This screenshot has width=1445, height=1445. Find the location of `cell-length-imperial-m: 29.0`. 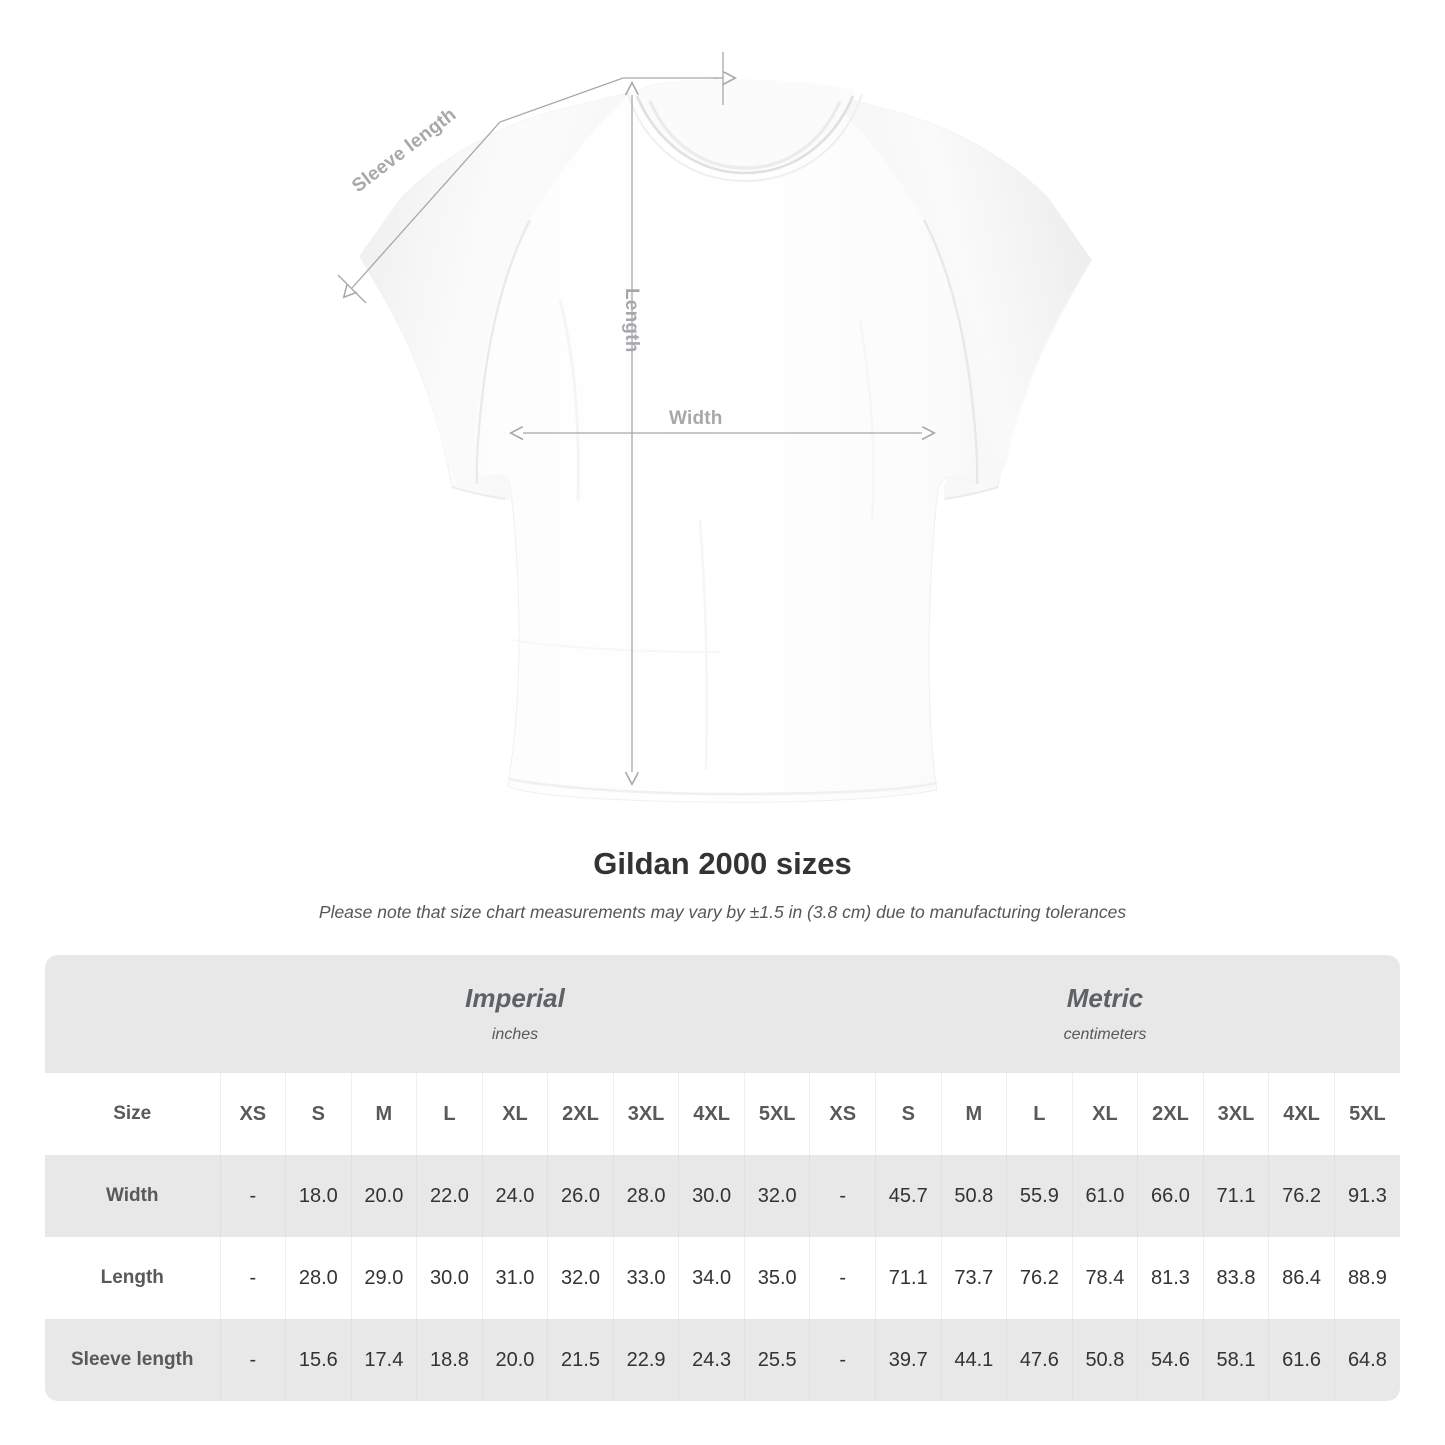

cell-length-imperial-m: 29.0 is located at coordinates (384, 1278).